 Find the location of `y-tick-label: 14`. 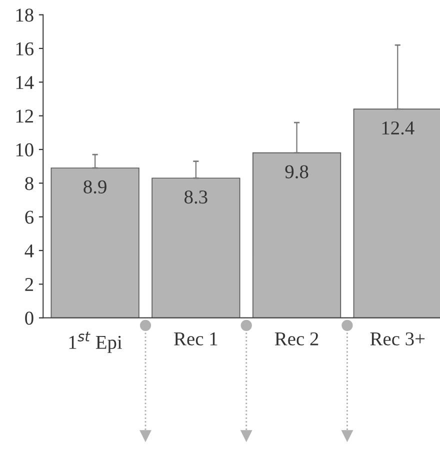

y-tick-label: 14 is located at coordinates (25, 82).